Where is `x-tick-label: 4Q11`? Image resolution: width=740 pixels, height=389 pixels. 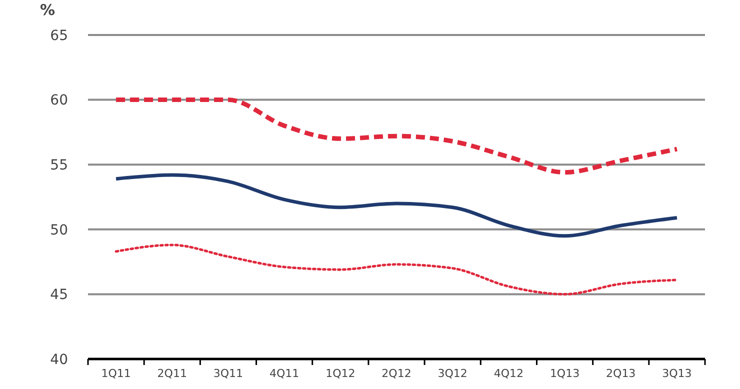
x-tick-label: 4Q11 is located at coordinates (284, 373).